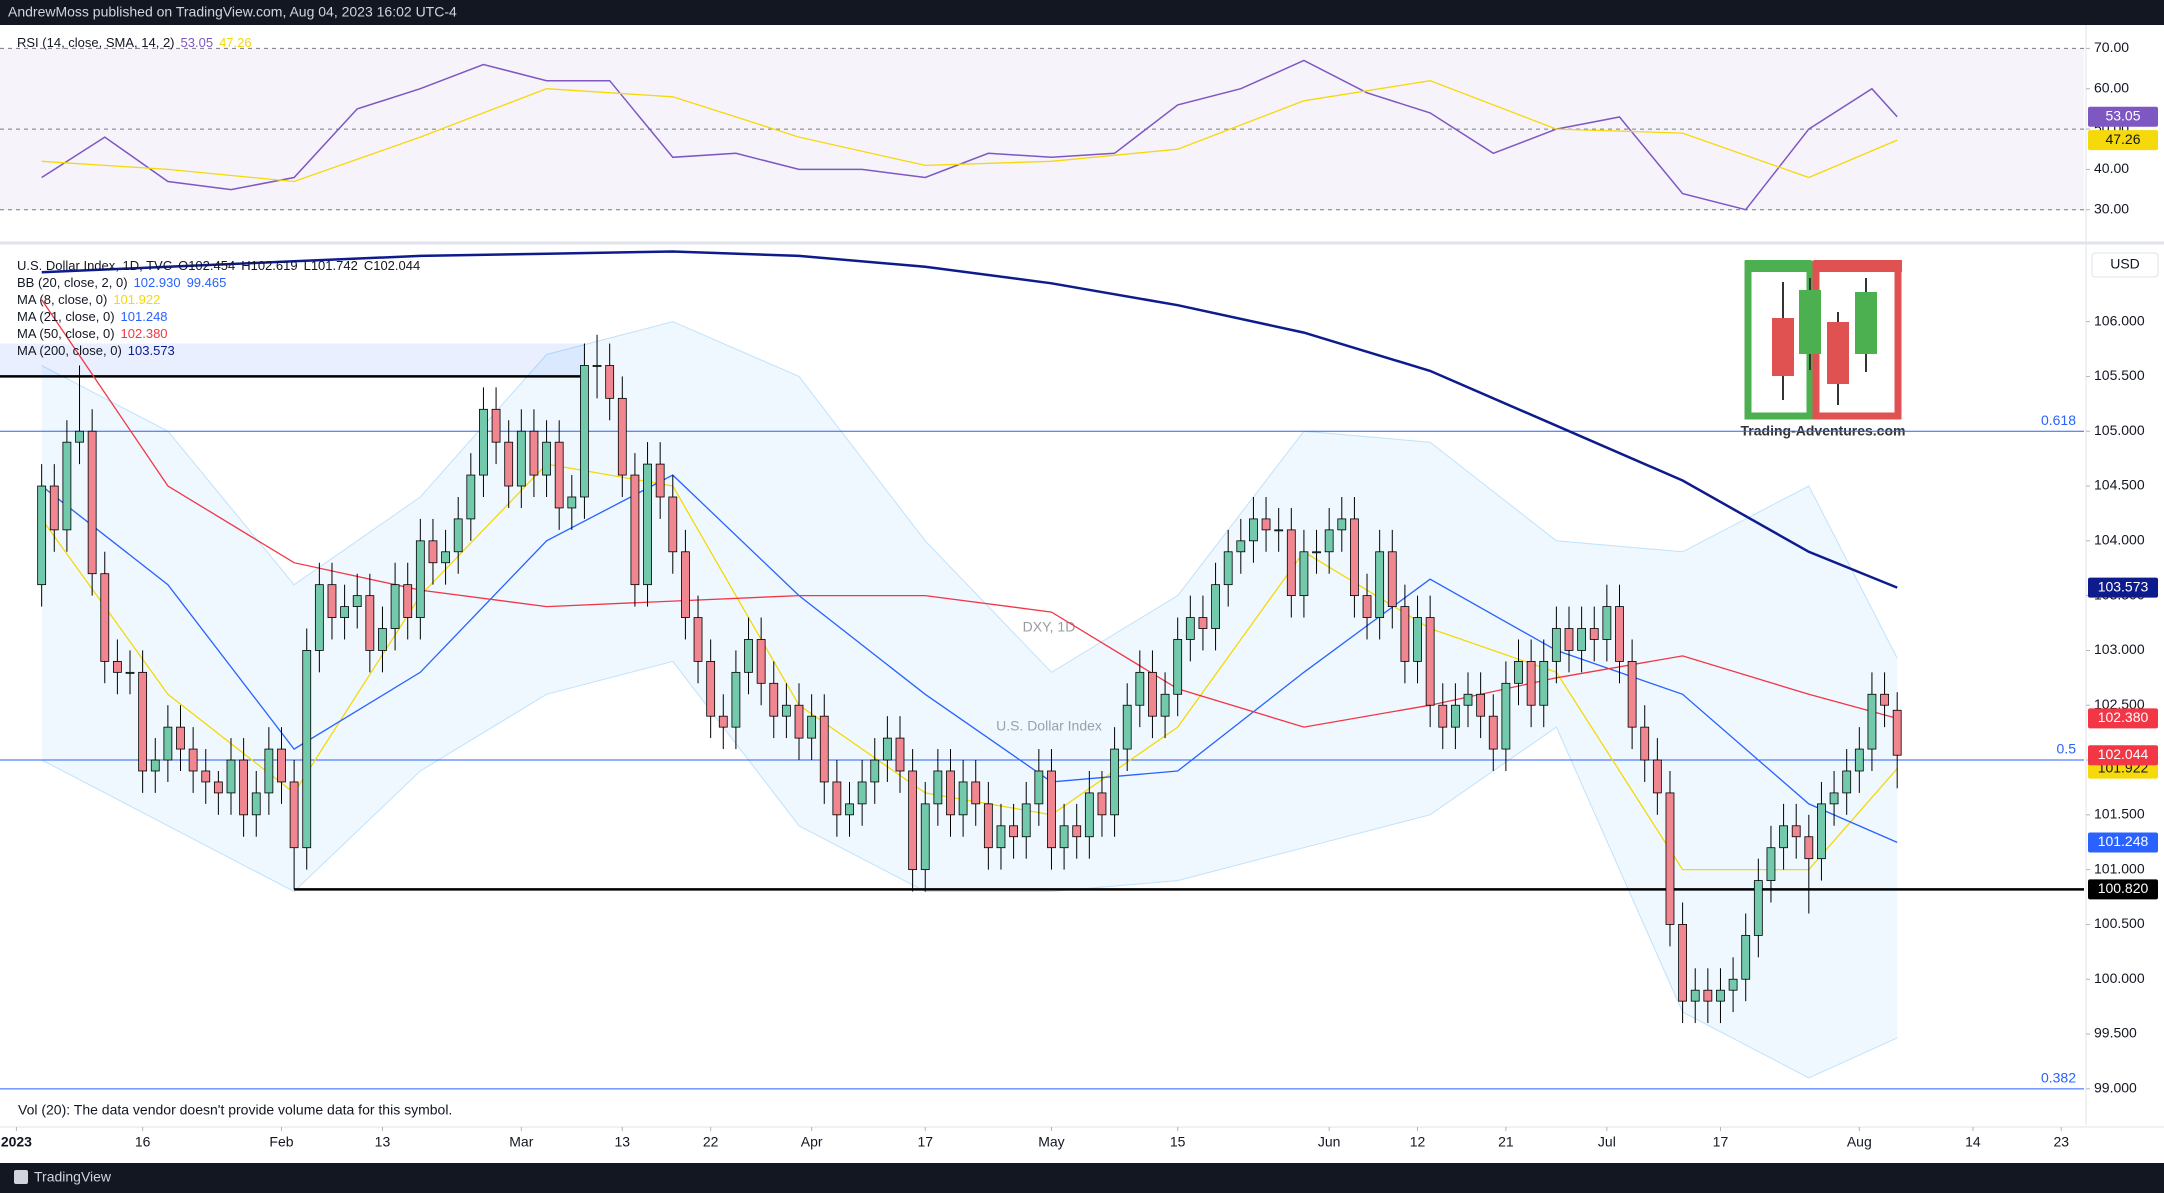 The width and height of the screenshot is (2164, 1193). I want to click on fib-label: 0.618, so click(2058, 420).